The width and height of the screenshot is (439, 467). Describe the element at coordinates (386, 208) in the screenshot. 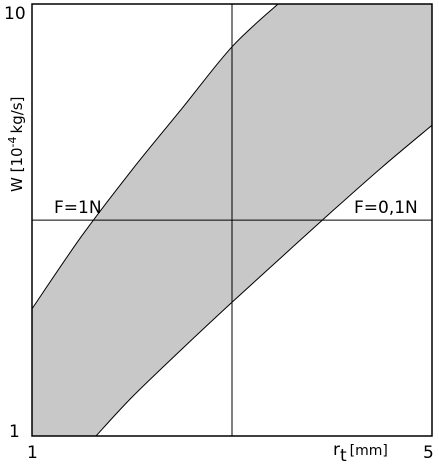

I see `annotation-f-0-1n: F=0,1N` at that location.